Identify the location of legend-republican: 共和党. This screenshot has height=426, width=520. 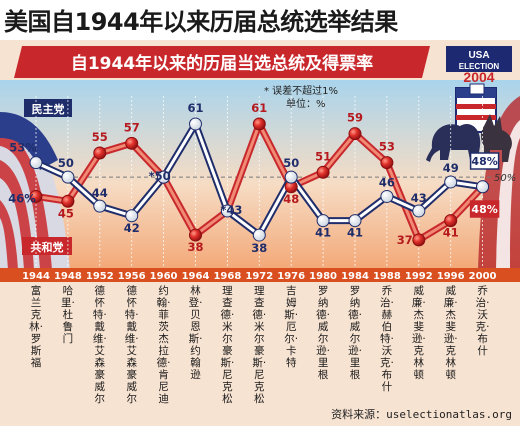
(47, 246).